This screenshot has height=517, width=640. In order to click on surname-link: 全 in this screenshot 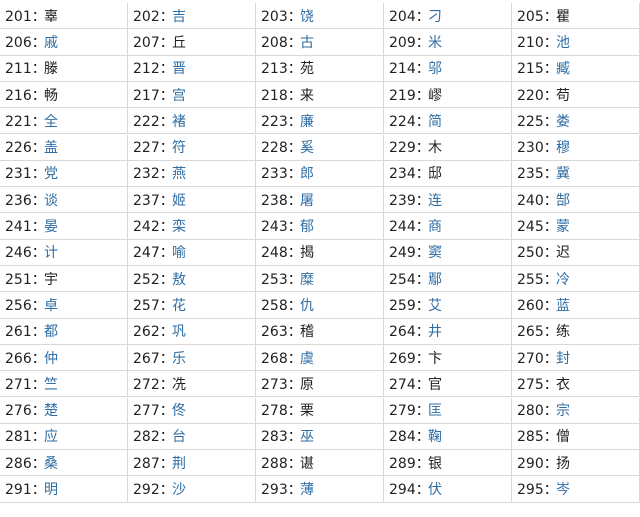, I will do `click(51, 121)`.